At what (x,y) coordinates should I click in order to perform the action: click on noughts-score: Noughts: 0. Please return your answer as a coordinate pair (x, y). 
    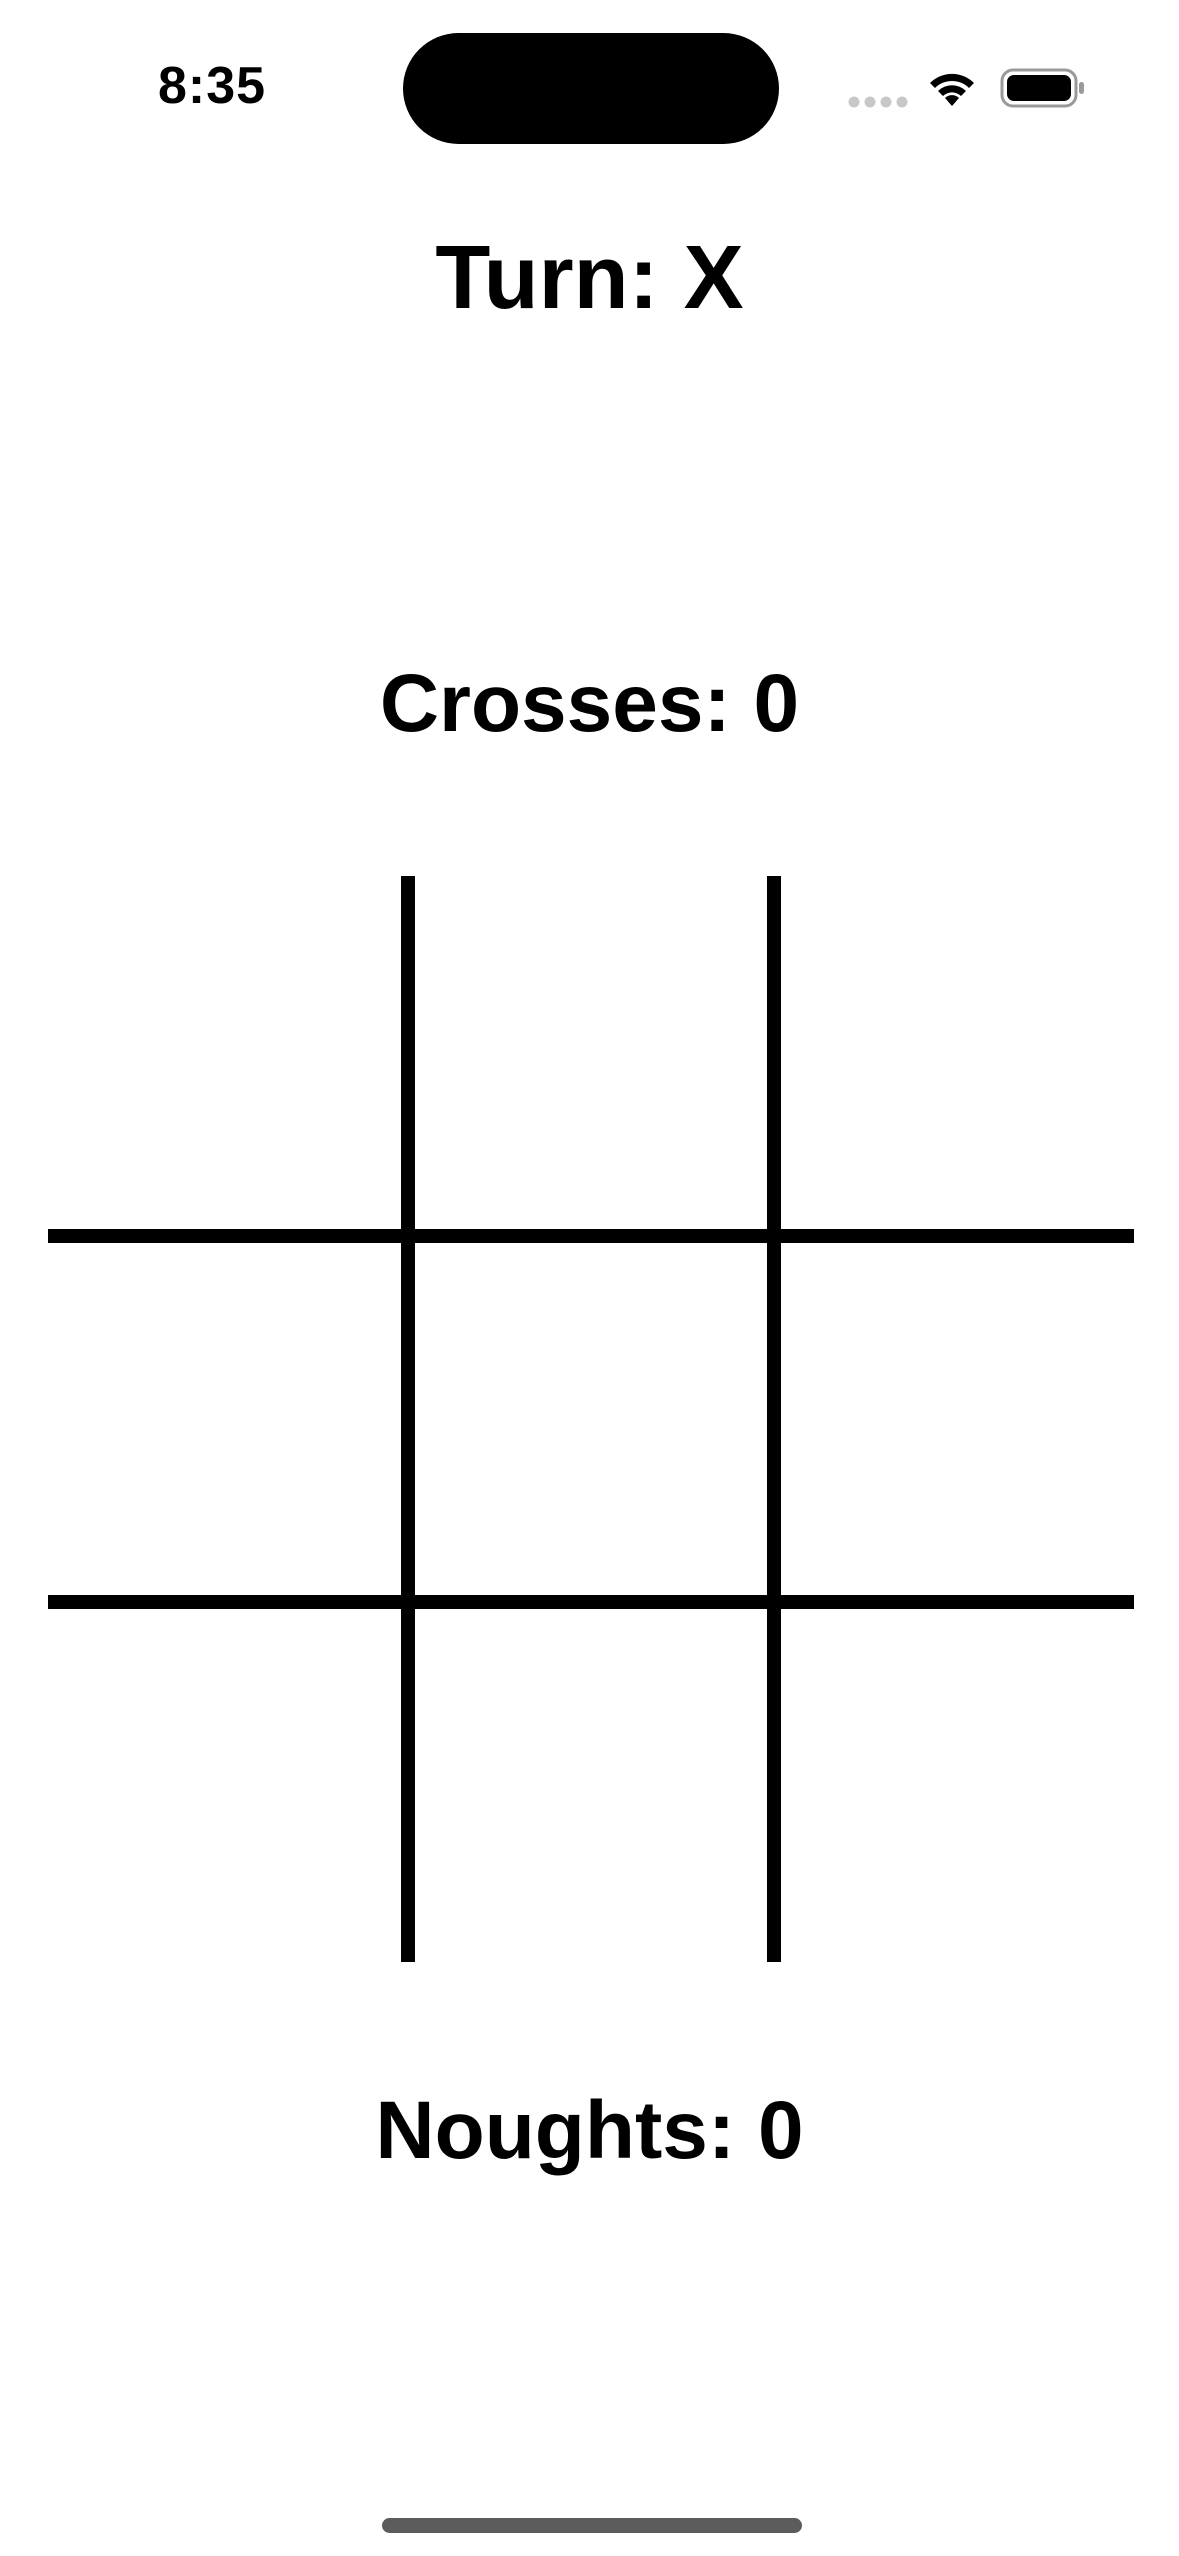
    Looking at the image, I should click on (589, 2130).